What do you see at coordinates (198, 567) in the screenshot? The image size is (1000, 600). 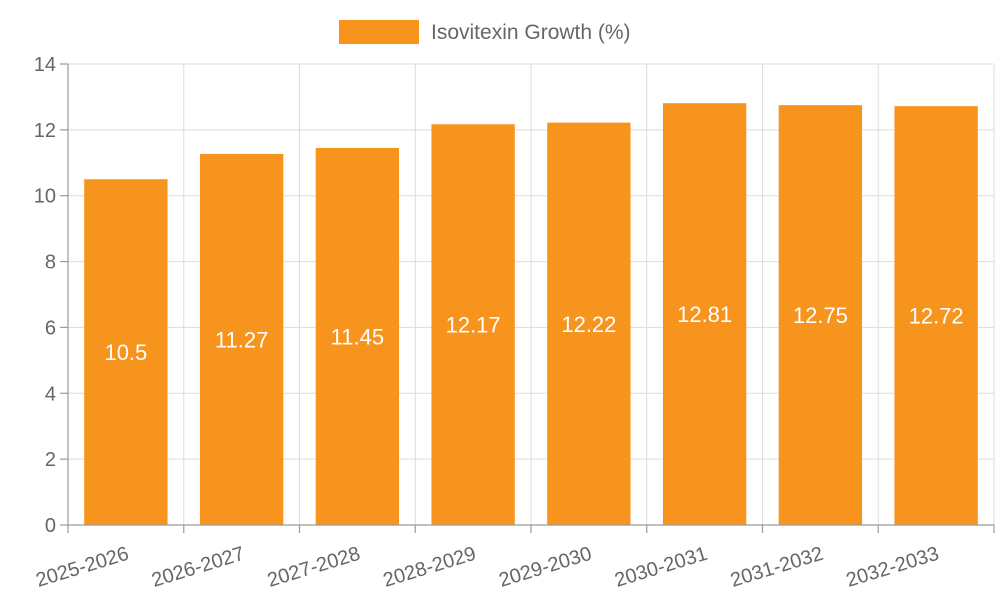 I see `x-tick-label: 2026-2027` at bounding box center [198, 567].